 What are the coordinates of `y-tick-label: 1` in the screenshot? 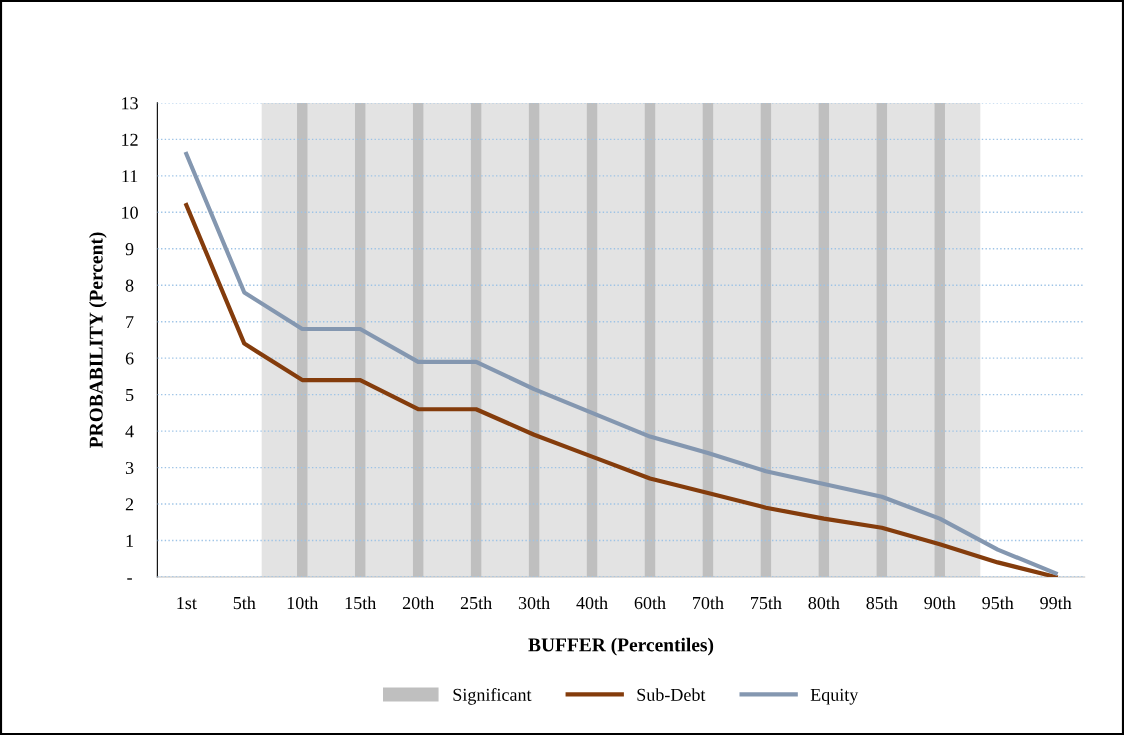 It's located at (130, 540).